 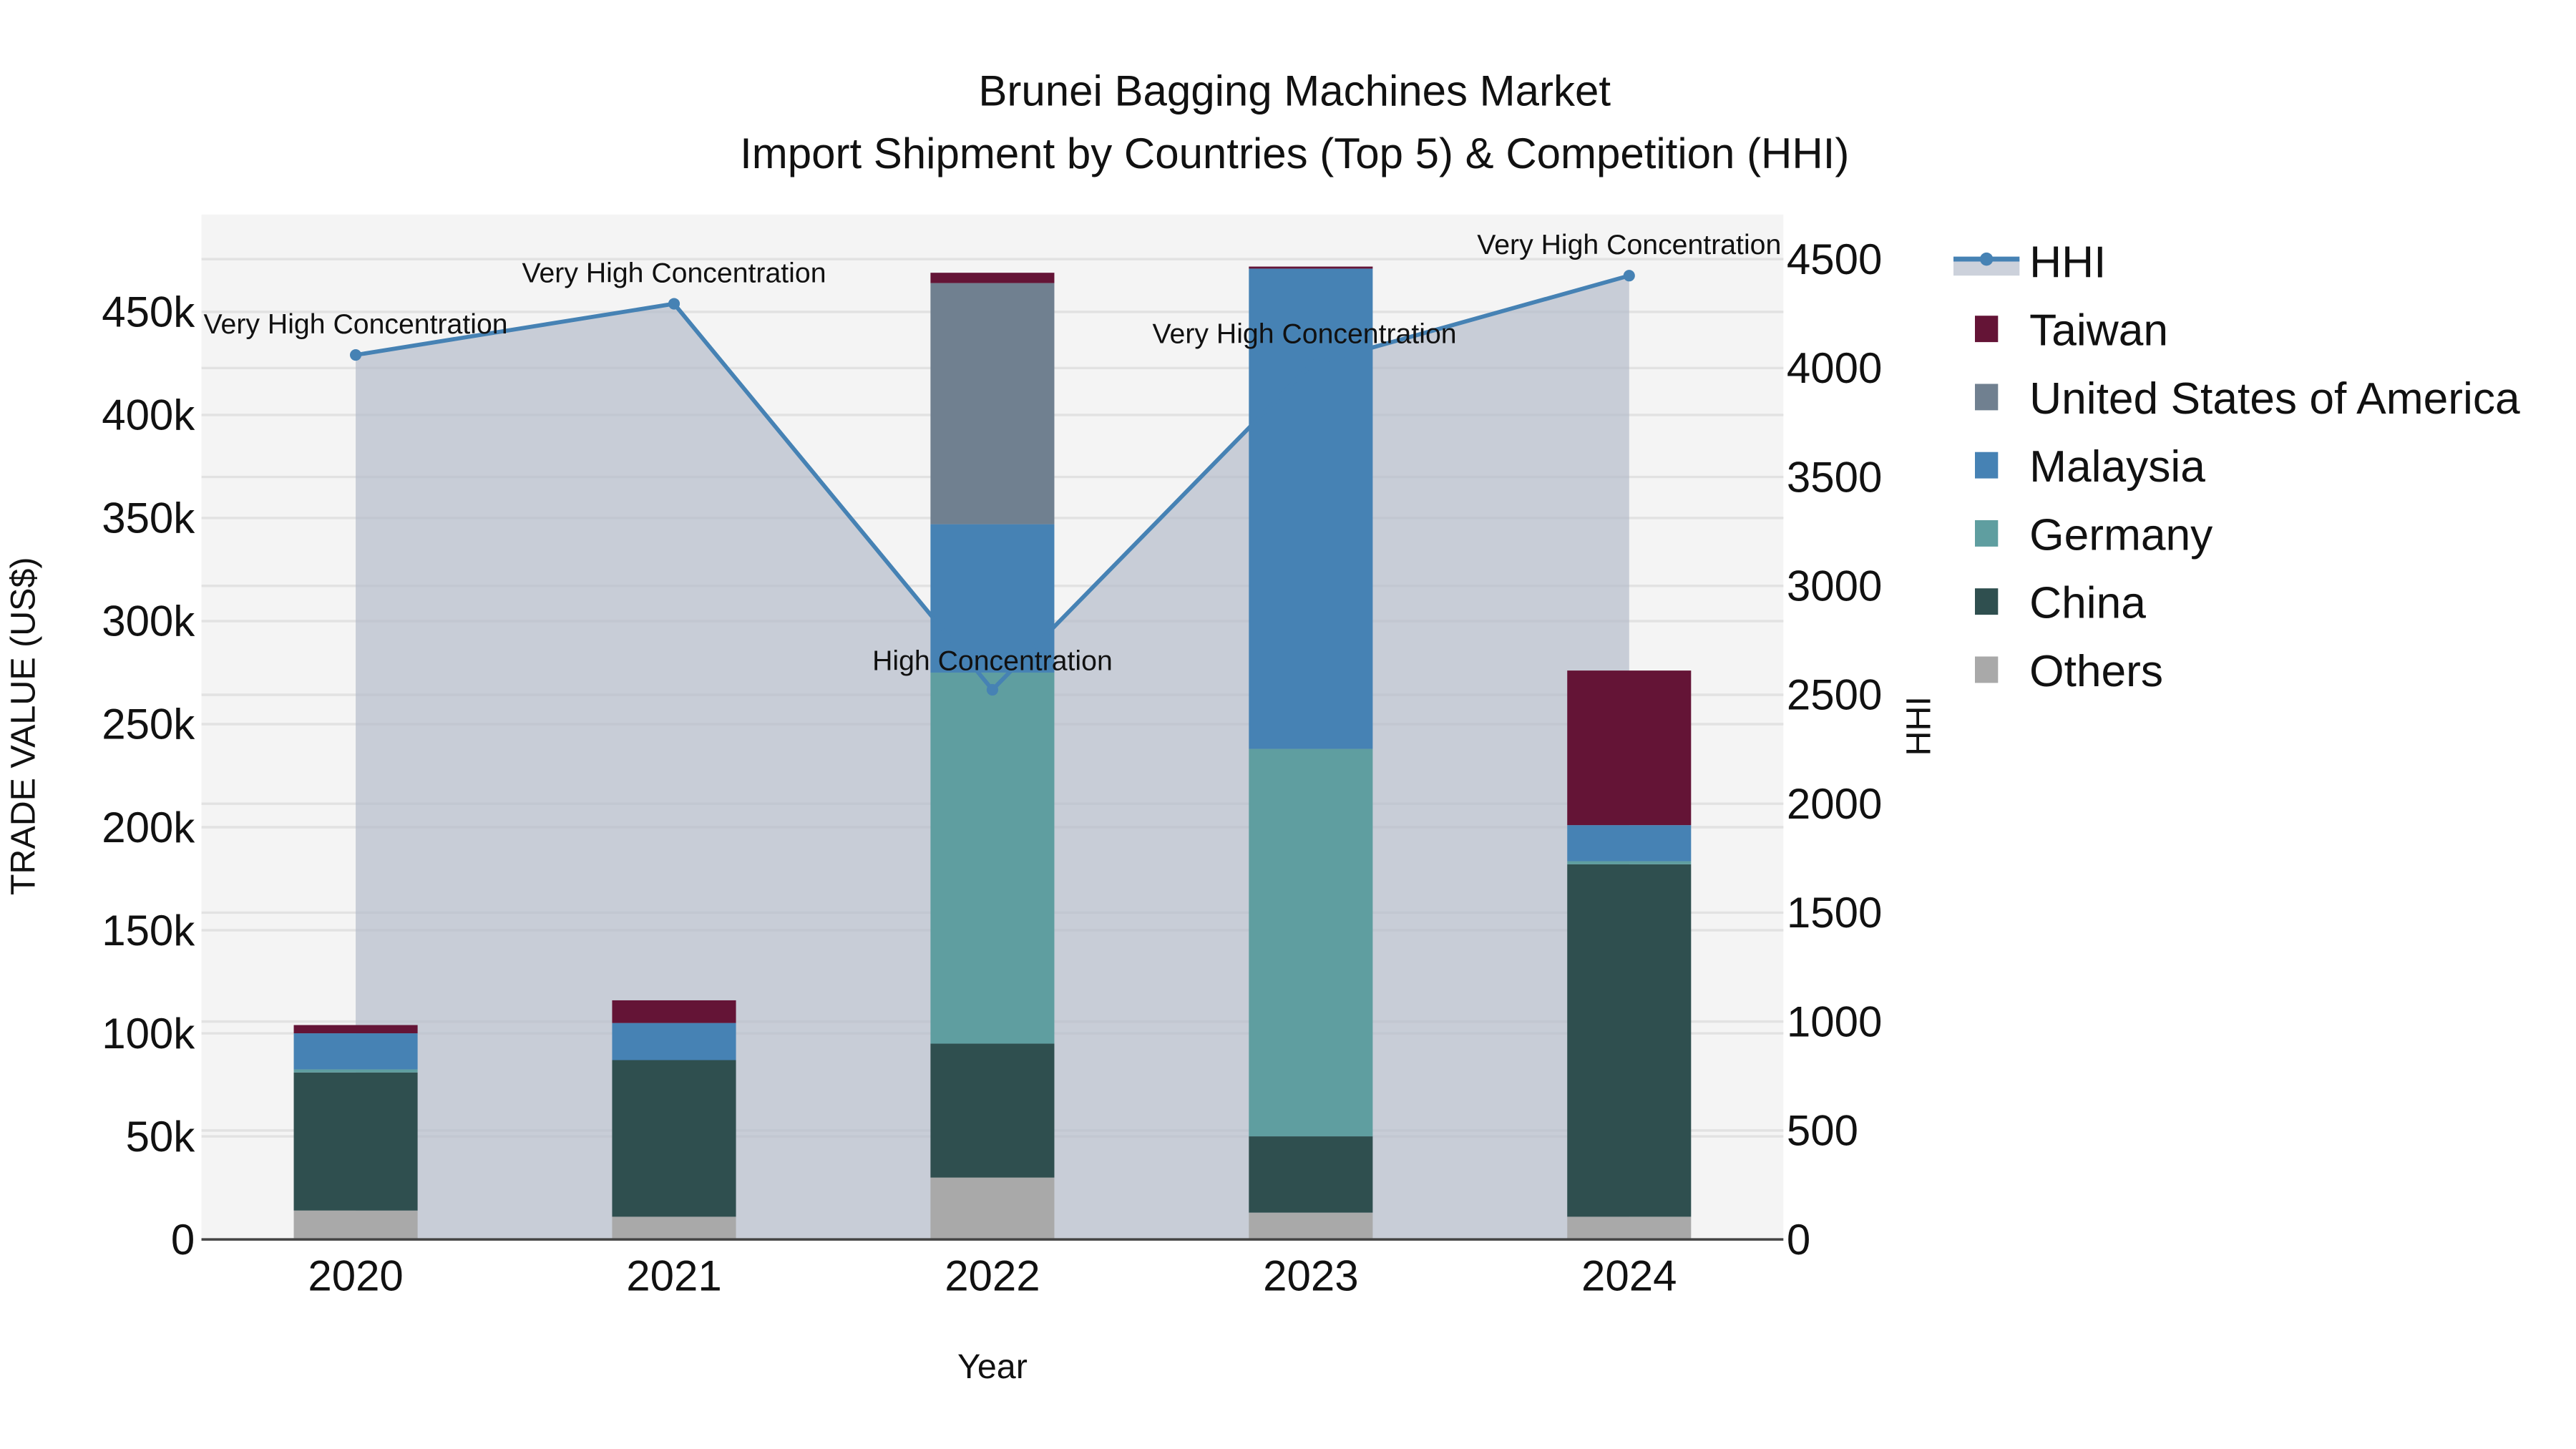 What do you see at coordinates (1834, 586) in the screenshot?
I see `y2-tick-label: 3000` at bounding box center [1834, 586].